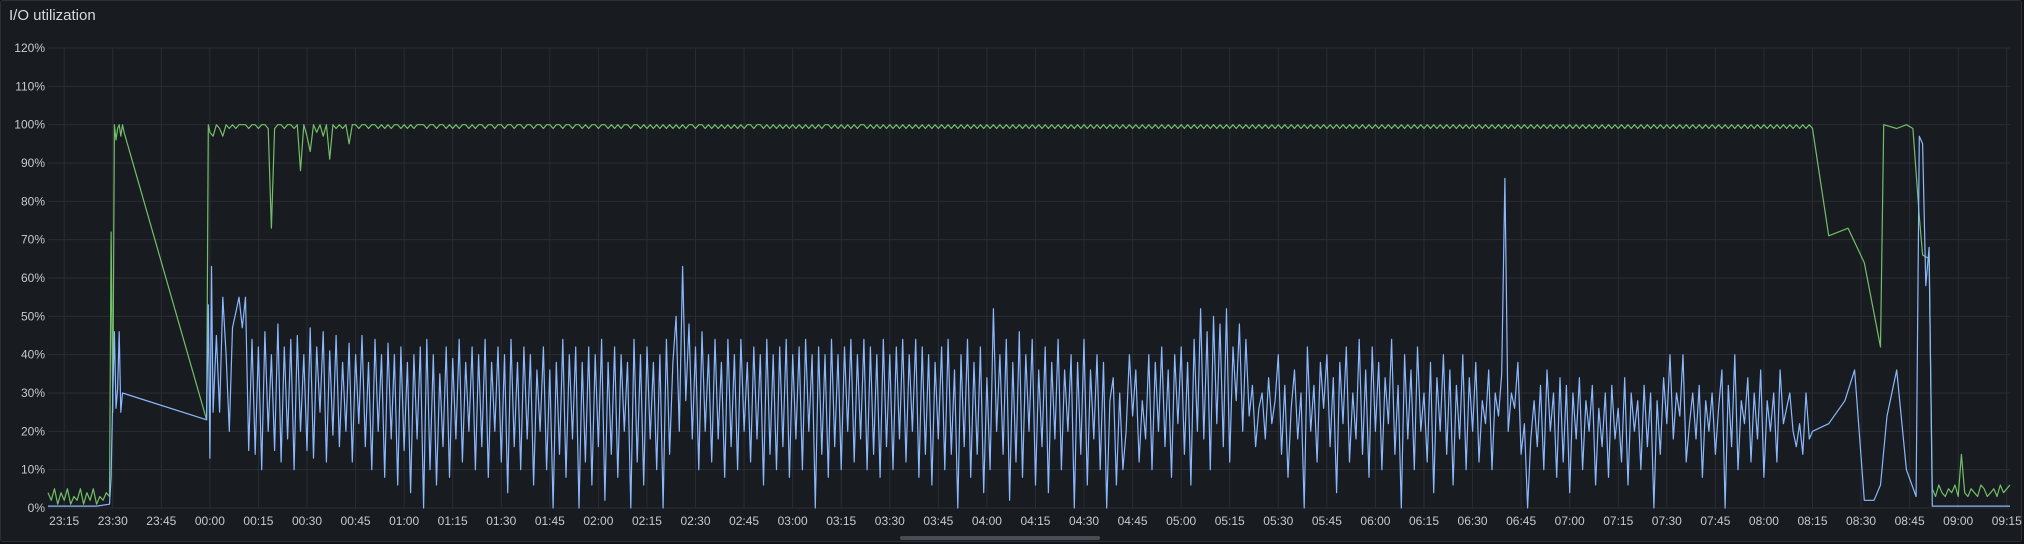  I want to click on y-tick-label: 50%, so click(33, 316).